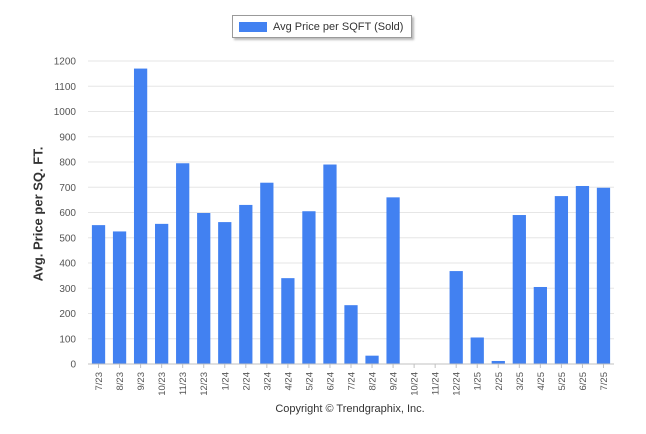 This screenshot has height=434, width=646. What do you see at coordinates (541, 381) in the screenshot?
I see `x-tick-label: 4/25` at bounding box center [541, 381].